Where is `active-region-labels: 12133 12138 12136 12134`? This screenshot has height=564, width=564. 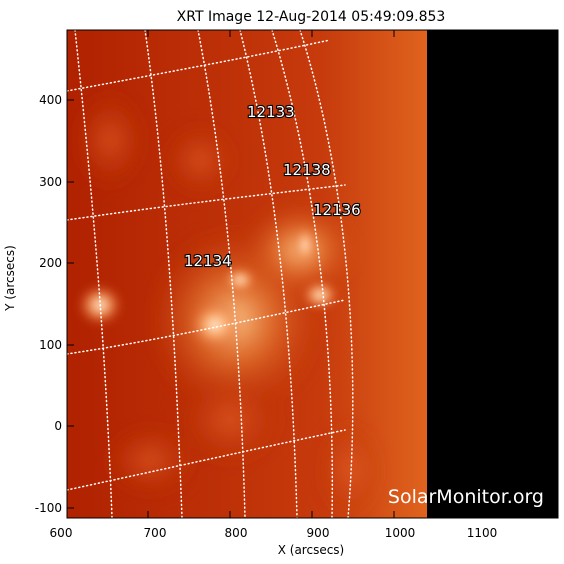
active-region-labels: 12133 12138 12136 12134 is located at coordinates (272, 186).